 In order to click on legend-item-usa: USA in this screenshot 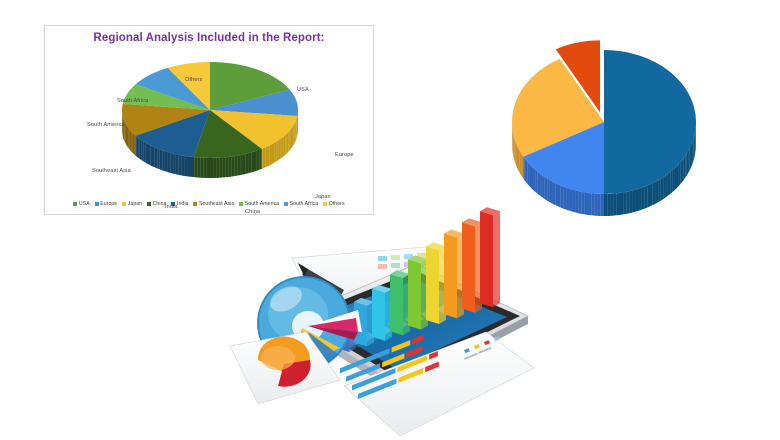, I will do `click(81, 204)`.